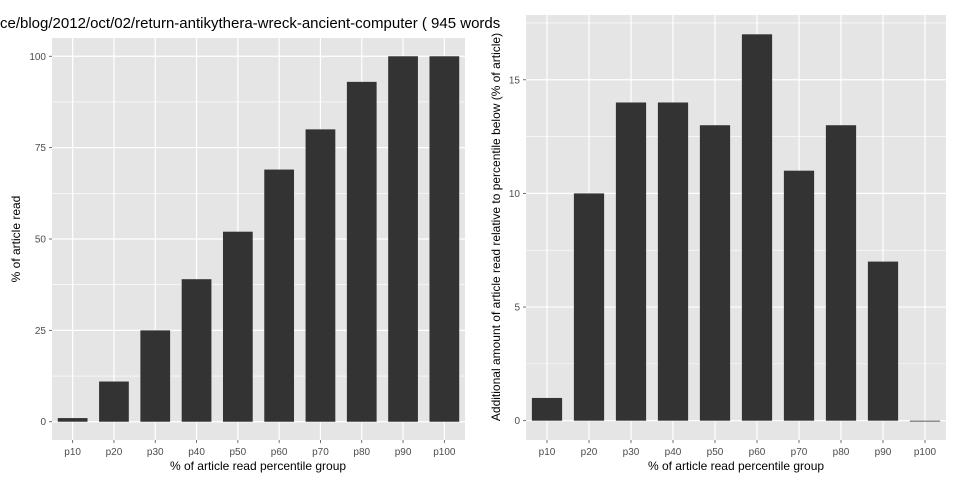 The width and height of the screenshot is (960, 480). I want to click on y-tick-labels: 0 5 10 15, so click(517, 251).